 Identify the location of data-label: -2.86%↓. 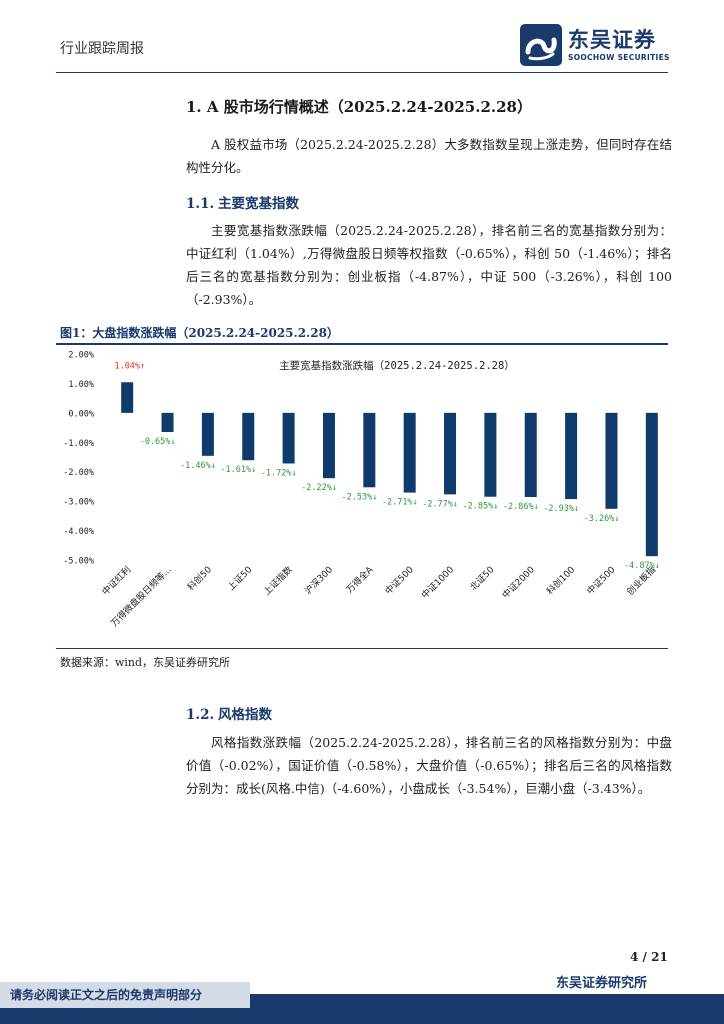
(521, 507).